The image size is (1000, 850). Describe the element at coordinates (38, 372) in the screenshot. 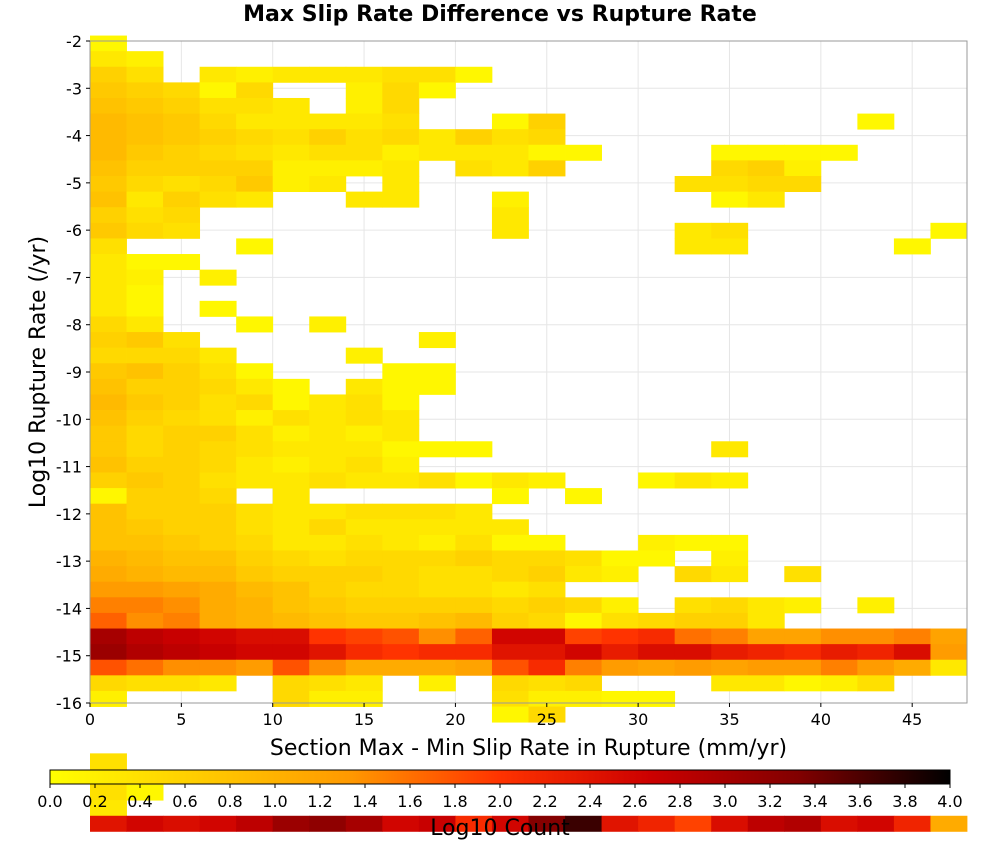

I see `y-axis-title: Log10 Rupture Rate (/yr)` at that location.